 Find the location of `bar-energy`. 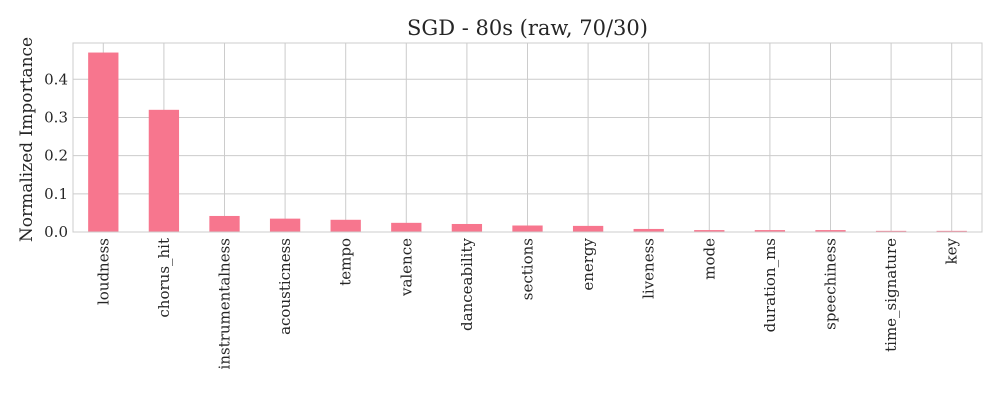

bar-energy is located at coordinates (588, 228).